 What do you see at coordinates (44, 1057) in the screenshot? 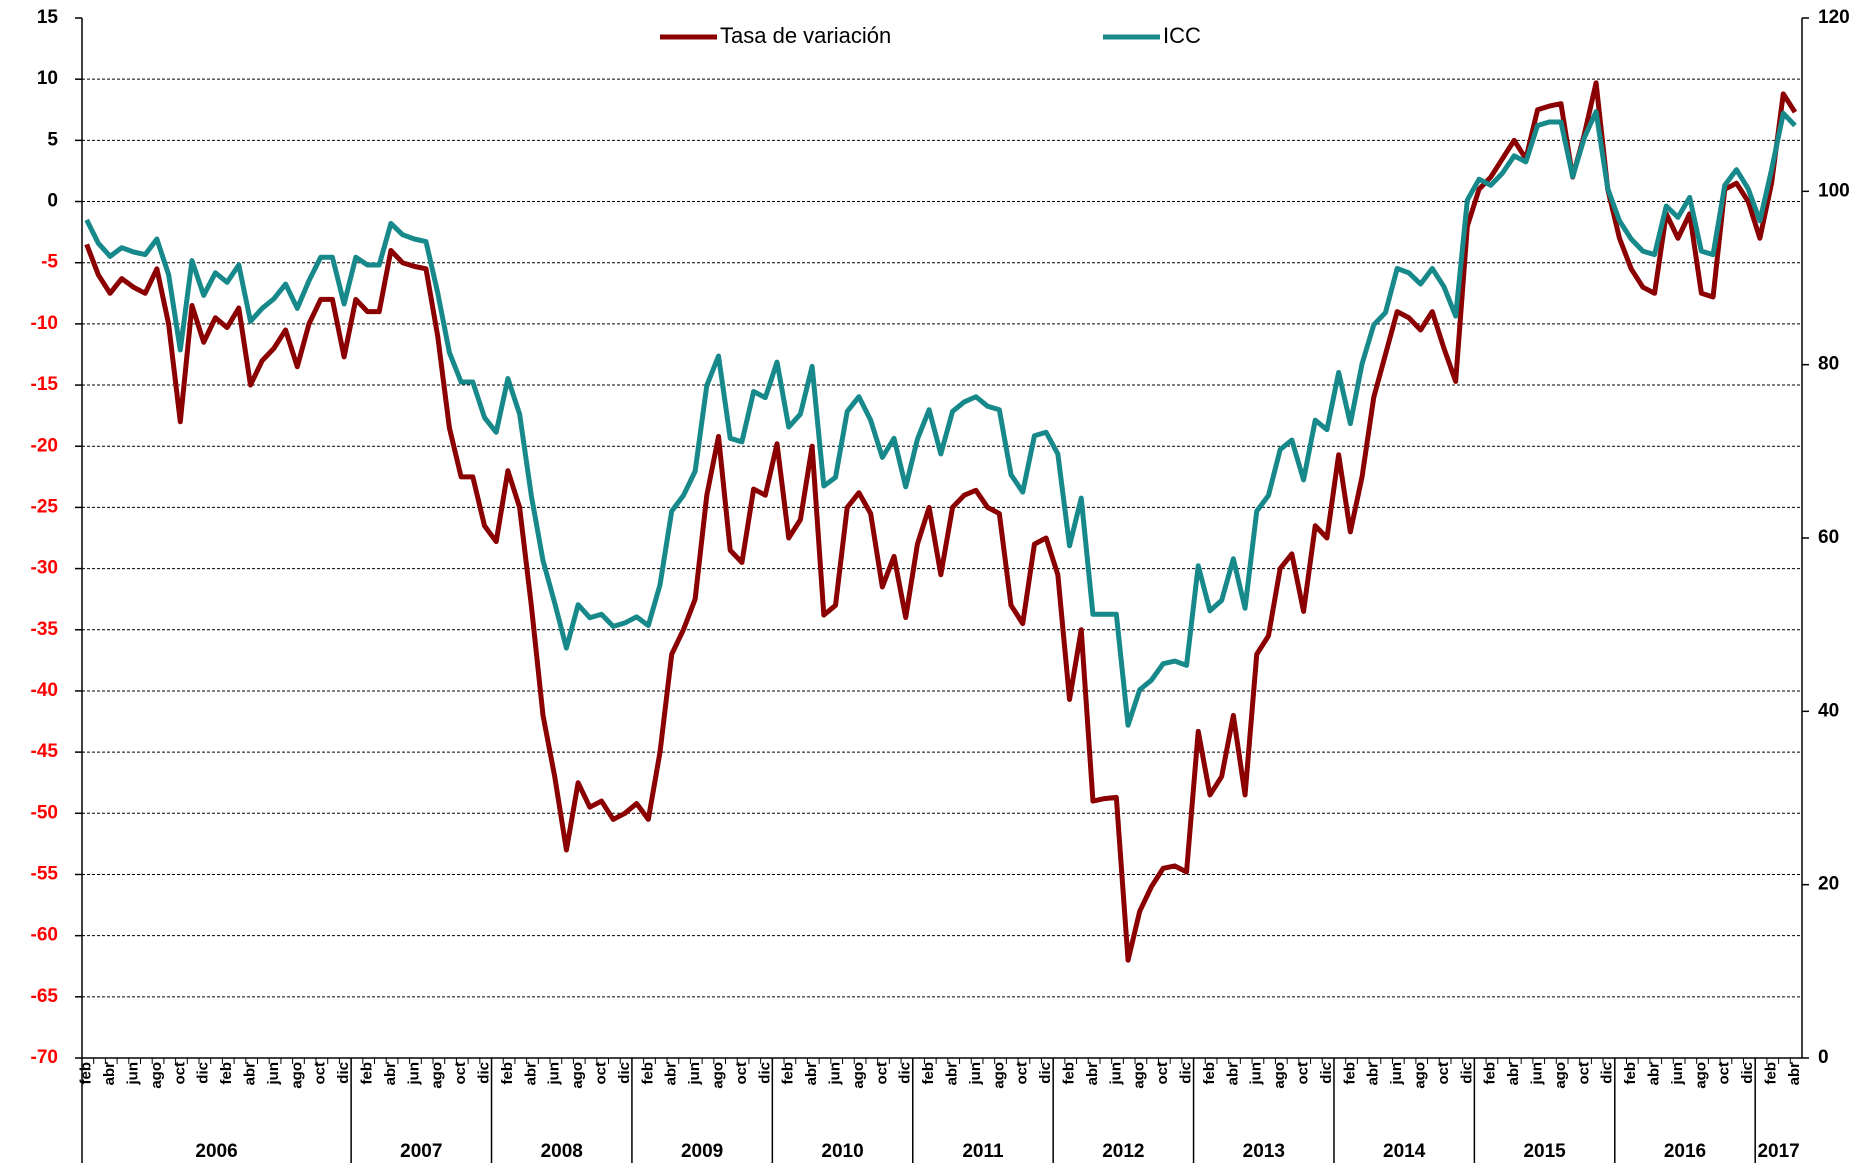
I see `y-tick-label: -70` at bounding box center [44, 1057].